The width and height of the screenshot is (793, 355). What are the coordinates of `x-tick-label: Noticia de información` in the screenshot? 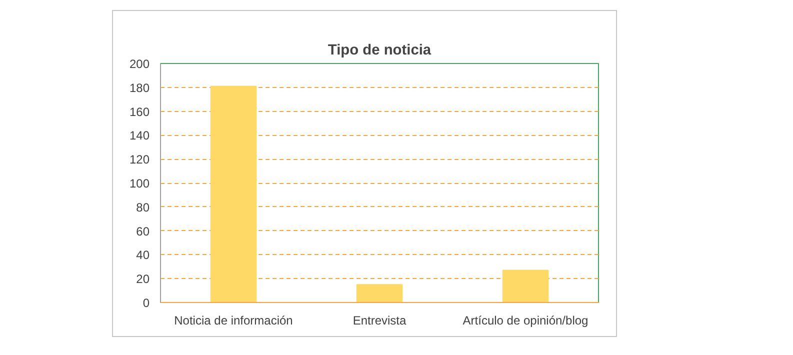 It's located at (233, 321).